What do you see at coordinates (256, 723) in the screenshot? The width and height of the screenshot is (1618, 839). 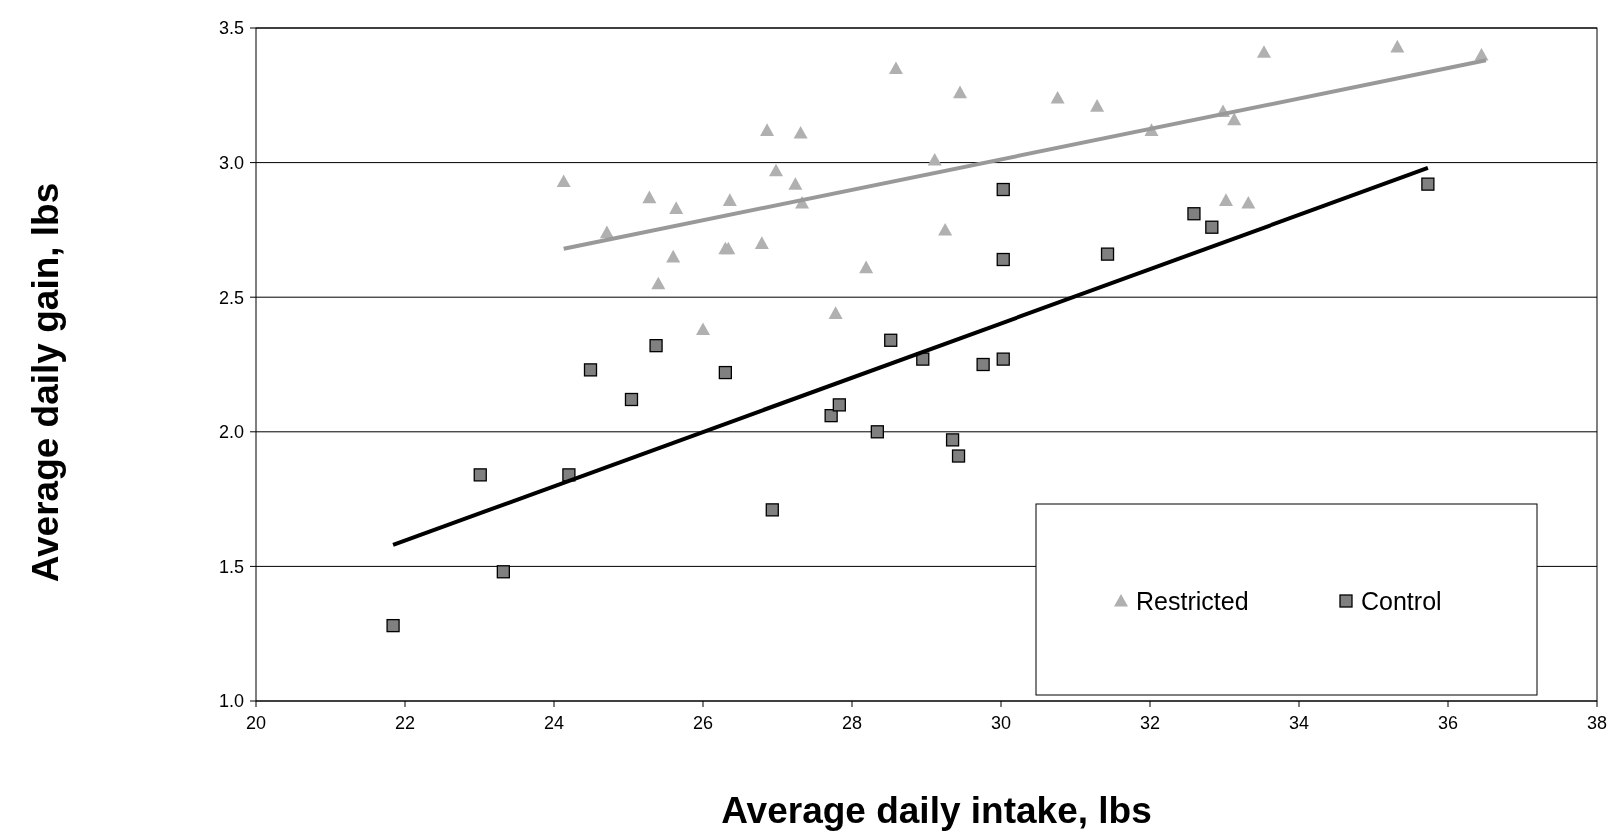 I see `x-tick-label: 20` at bounding box center [256, 723].